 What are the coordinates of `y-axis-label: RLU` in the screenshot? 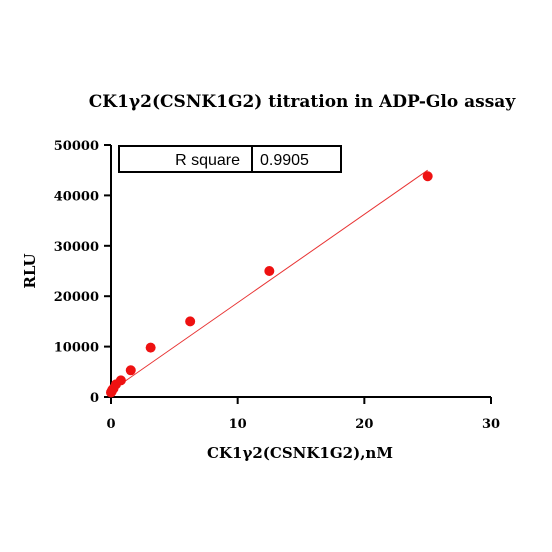 It's located at (30, 270).